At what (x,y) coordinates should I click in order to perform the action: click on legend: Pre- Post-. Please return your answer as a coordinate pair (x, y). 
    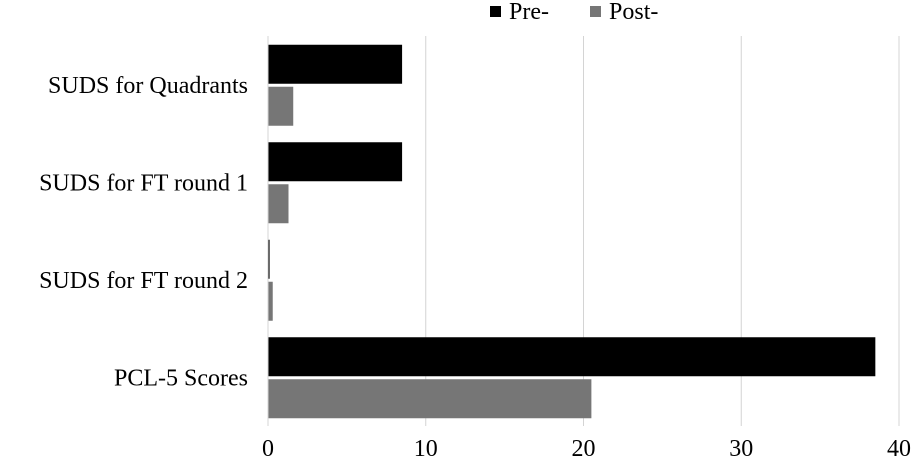
    Looking at the image, I should click on (574, 12).